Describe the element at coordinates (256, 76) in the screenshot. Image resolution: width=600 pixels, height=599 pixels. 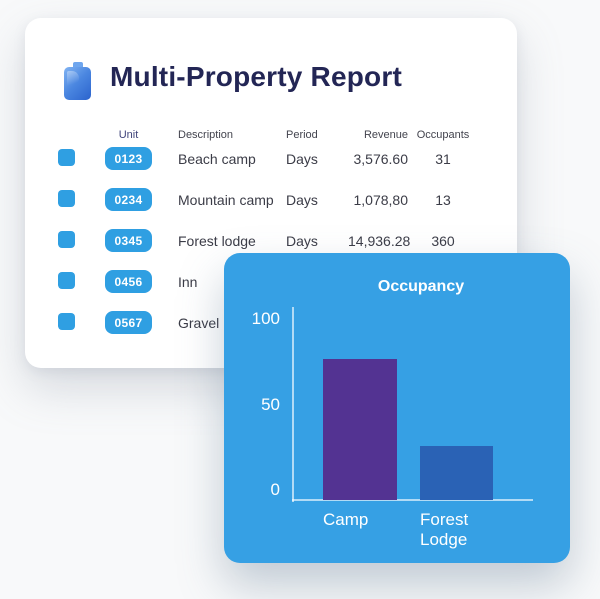
I see `report-title: Multi-Property Report` at that location.